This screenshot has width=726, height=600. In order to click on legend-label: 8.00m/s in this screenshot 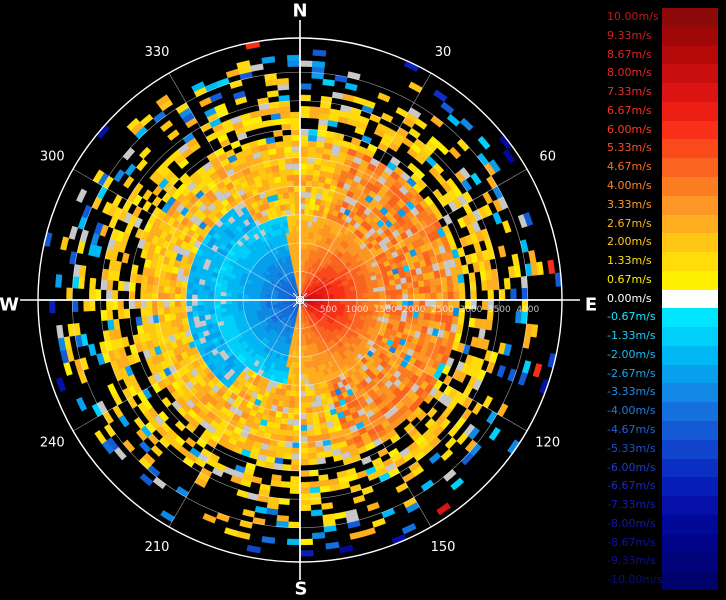, I will do `click(629, 73)`.